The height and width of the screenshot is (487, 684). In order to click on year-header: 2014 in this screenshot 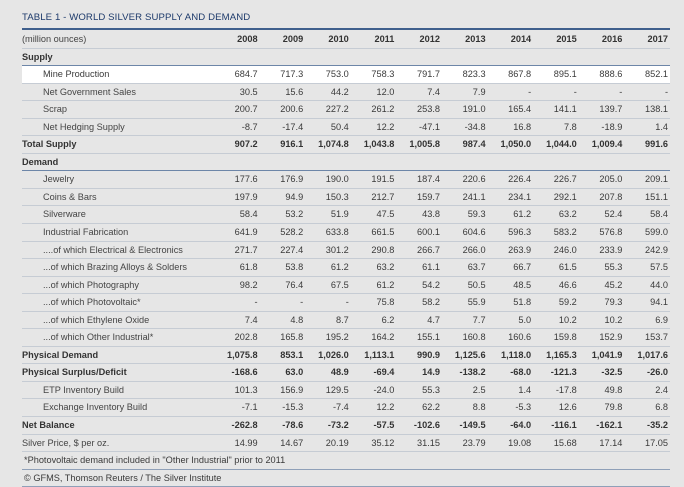, I will do `click(510, 40)`.